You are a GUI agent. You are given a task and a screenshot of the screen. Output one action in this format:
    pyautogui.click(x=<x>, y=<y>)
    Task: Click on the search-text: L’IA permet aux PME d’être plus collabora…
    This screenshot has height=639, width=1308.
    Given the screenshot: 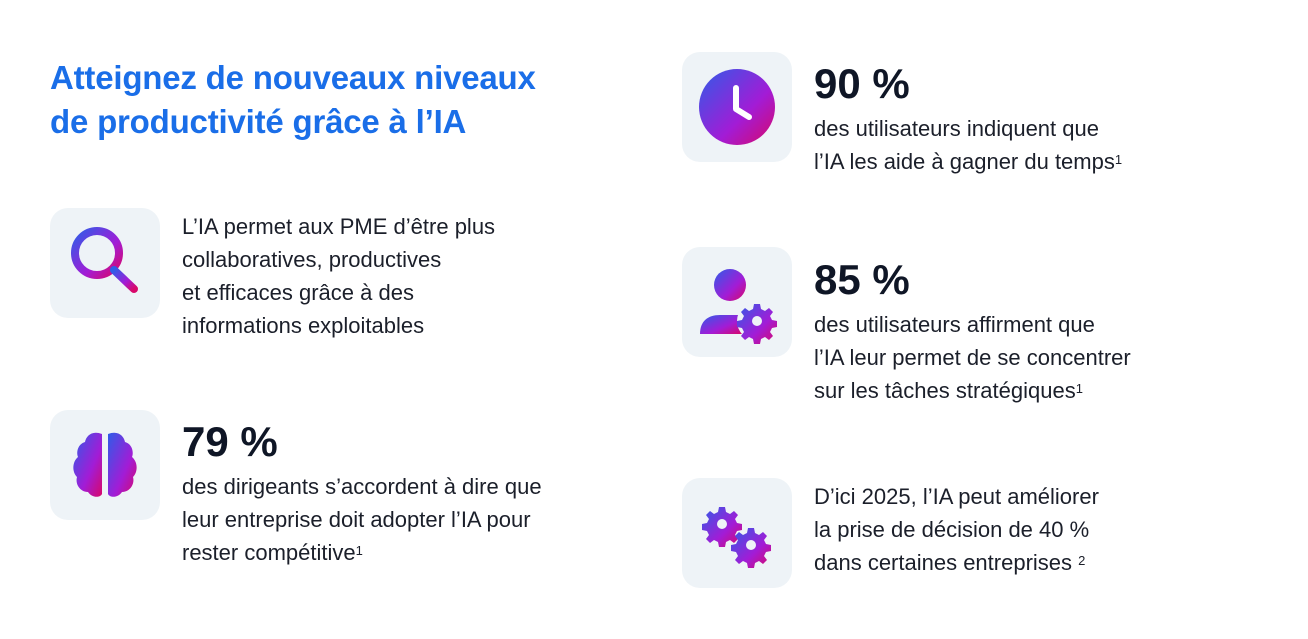 What is the action you would take?
    pyautogui.click(x=339, y=276)
    